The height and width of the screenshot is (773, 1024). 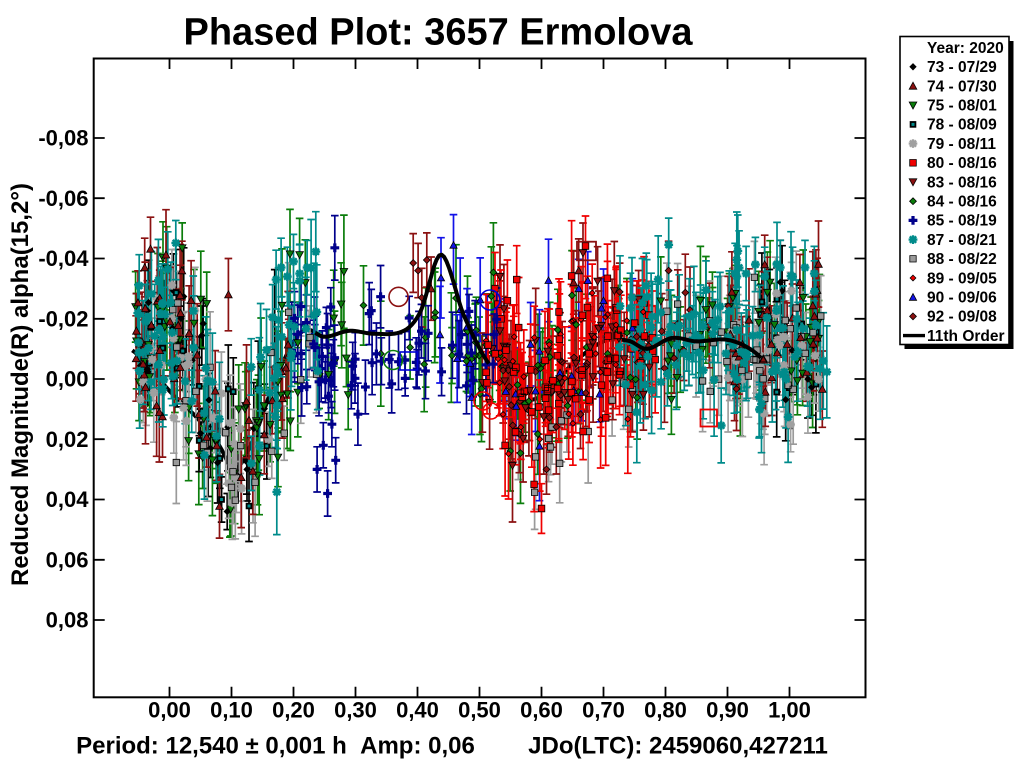 What do you see at coordinates (231, 710) in the screenshot?
I see `svg-text: 0,10` at bounding box center [231, 710].